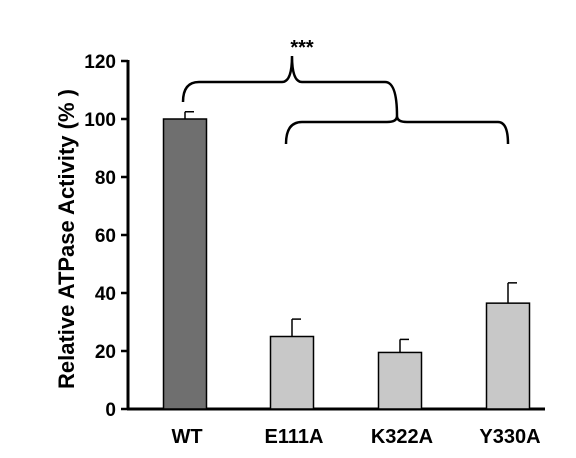  What do you see at coordinates (294, 437) in the screenshot?
I see `x-category-label: E111A` at bounding box center [294, 437].